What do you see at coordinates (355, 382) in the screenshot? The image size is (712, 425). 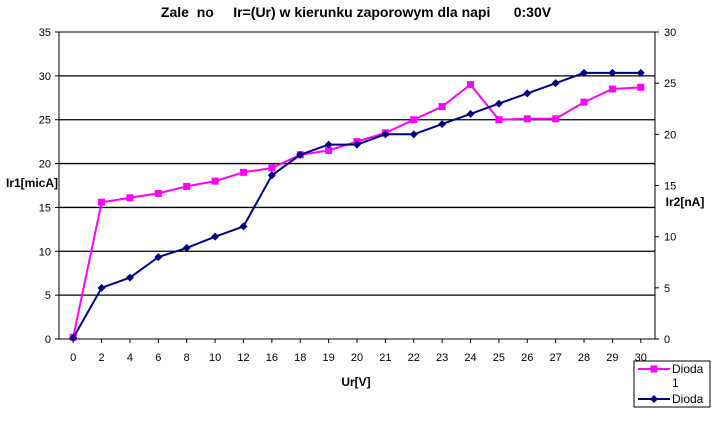 I see `x-axis-label: Ur[V]` at bounding box center [355, 382].